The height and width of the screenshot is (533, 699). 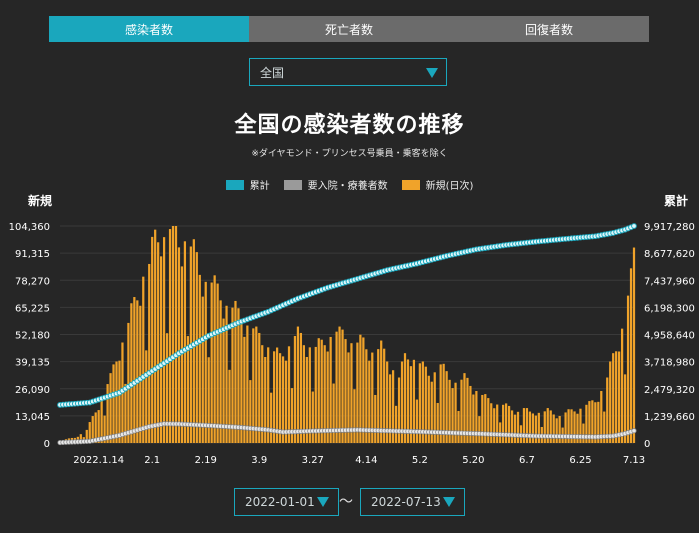 I want to click on end-date-select: 2022-07-13, so click(x=412, y=502).